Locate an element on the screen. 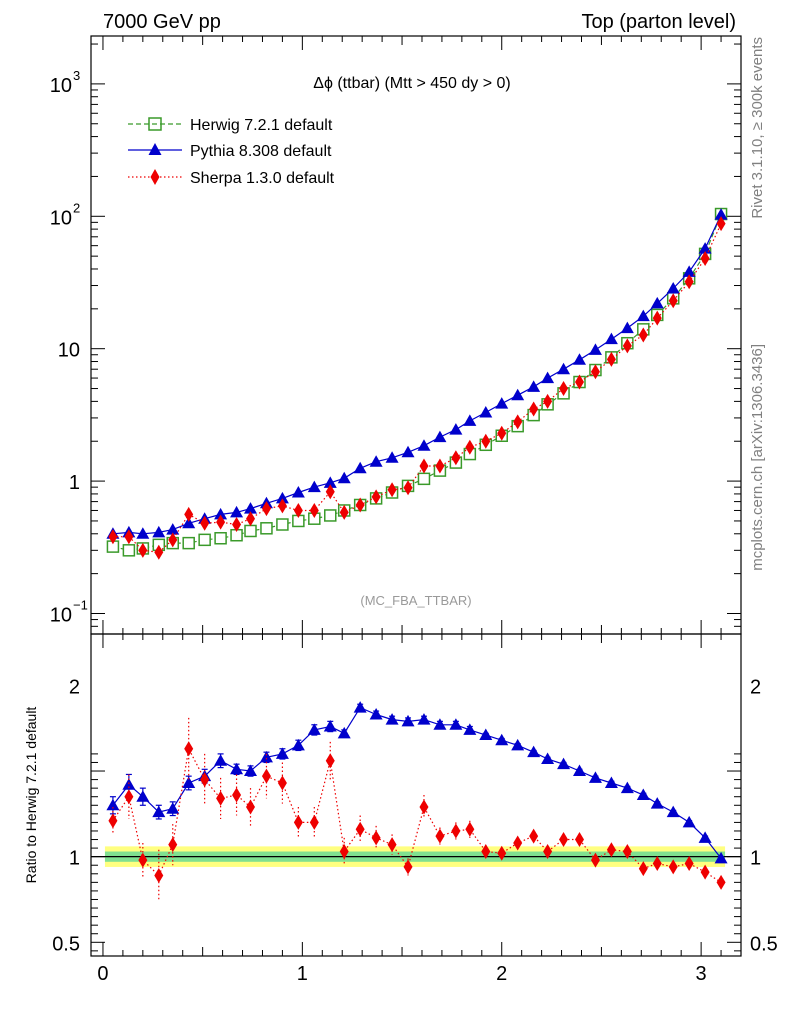 This screenshot has width=786, height=1024. ratio-series-line-sherpa is located at coordinates (417, 814).